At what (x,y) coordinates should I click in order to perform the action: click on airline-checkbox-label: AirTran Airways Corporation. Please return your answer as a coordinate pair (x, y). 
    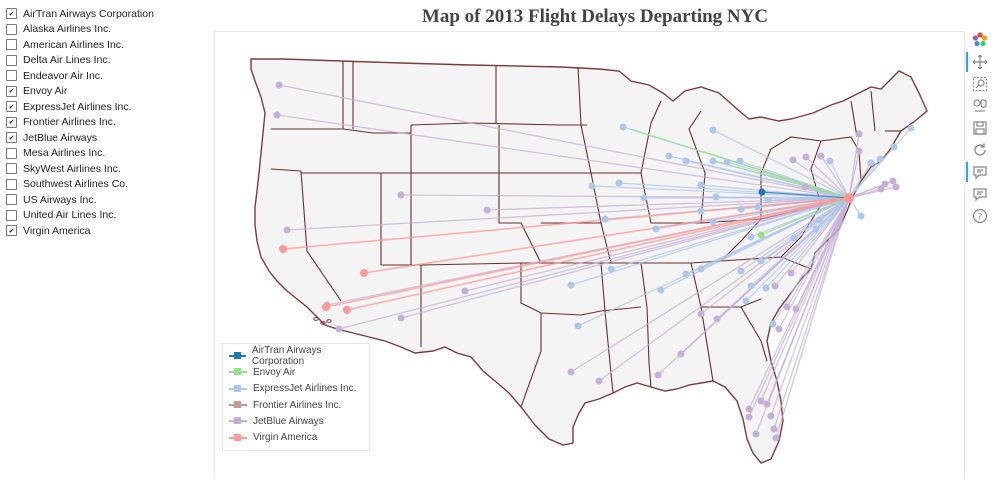
    Looking at the image, I should click on (88, 13).